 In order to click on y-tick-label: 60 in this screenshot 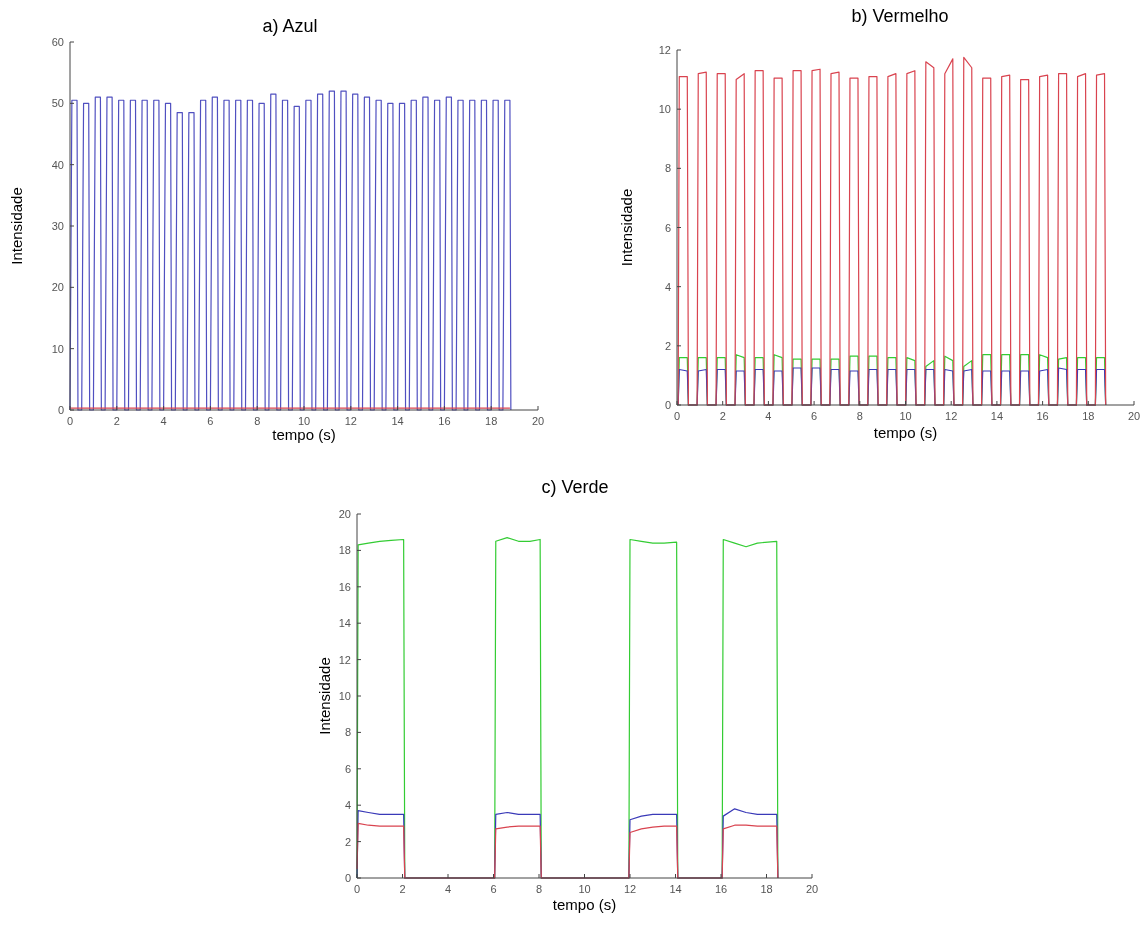, I will do `click(57, 42)`.